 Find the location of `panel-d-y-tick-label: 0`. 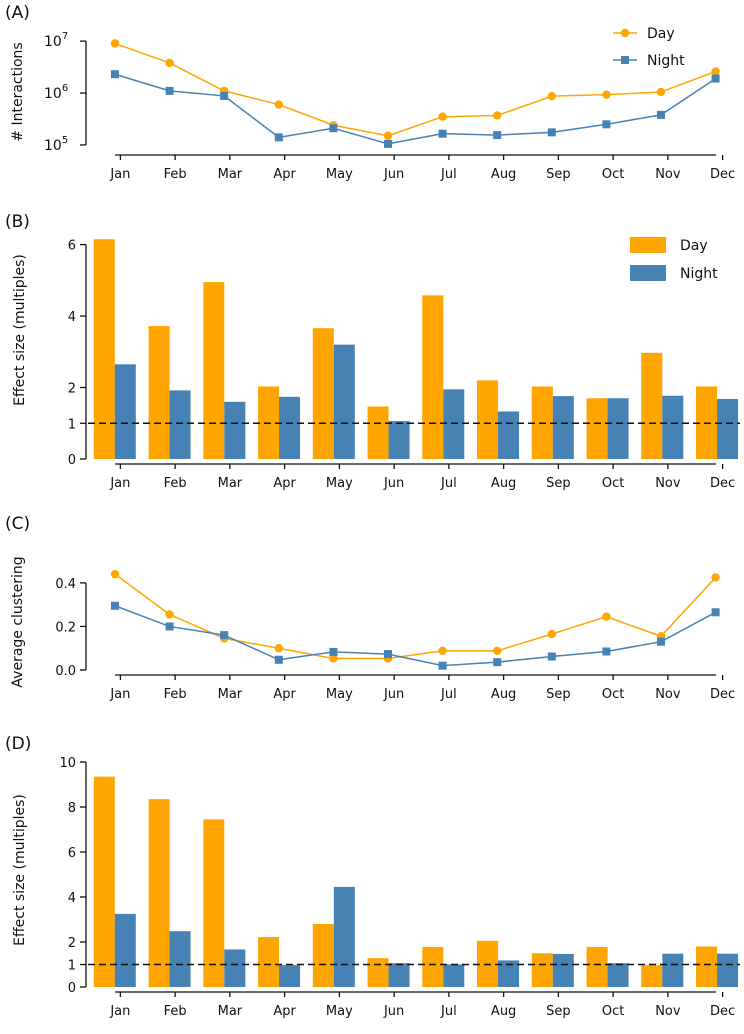

panel-d-y-tick-label: 0 is located at coordinates (72, 988).